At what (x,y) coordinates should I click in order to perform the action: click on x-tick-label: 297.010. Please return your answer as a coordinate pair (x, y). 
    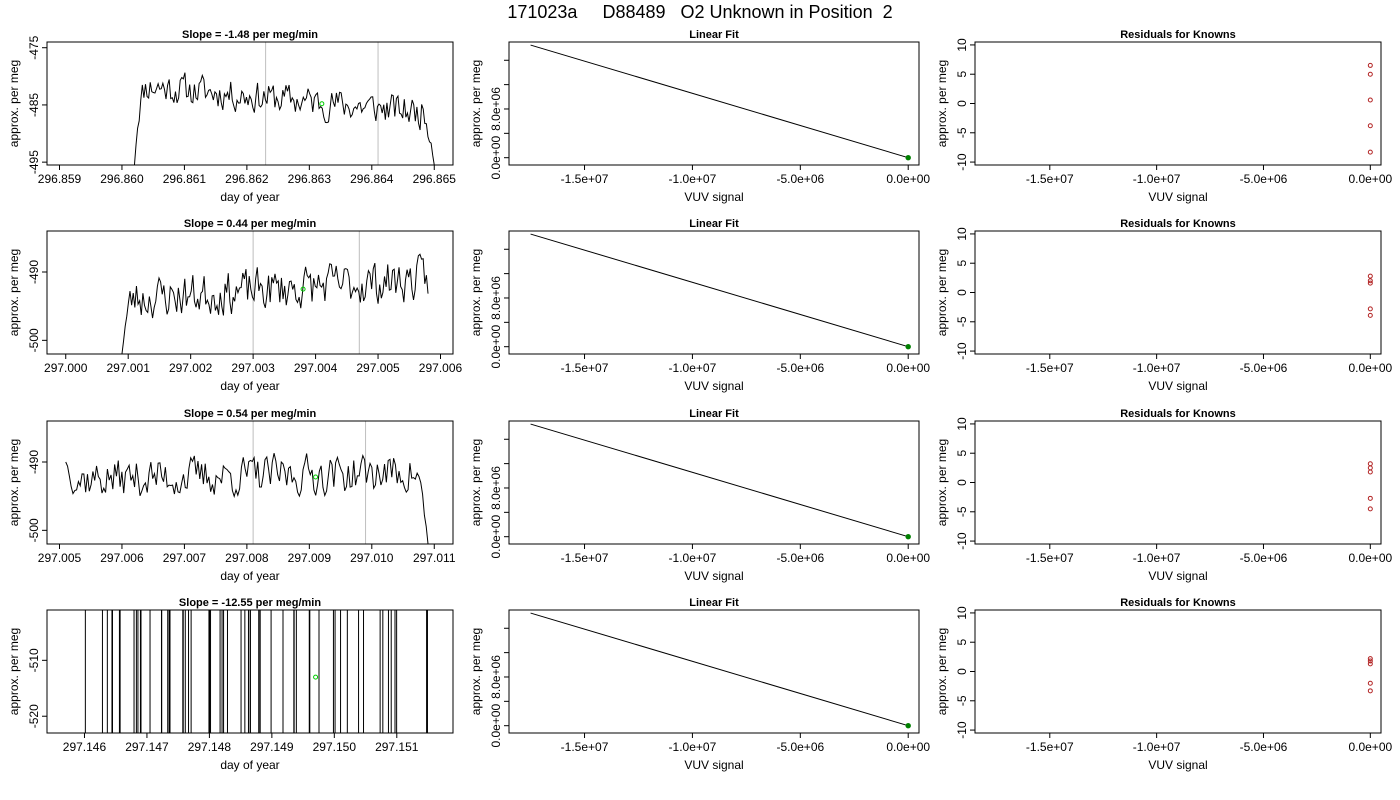
    Looking at the image, I should click on (372, 558).